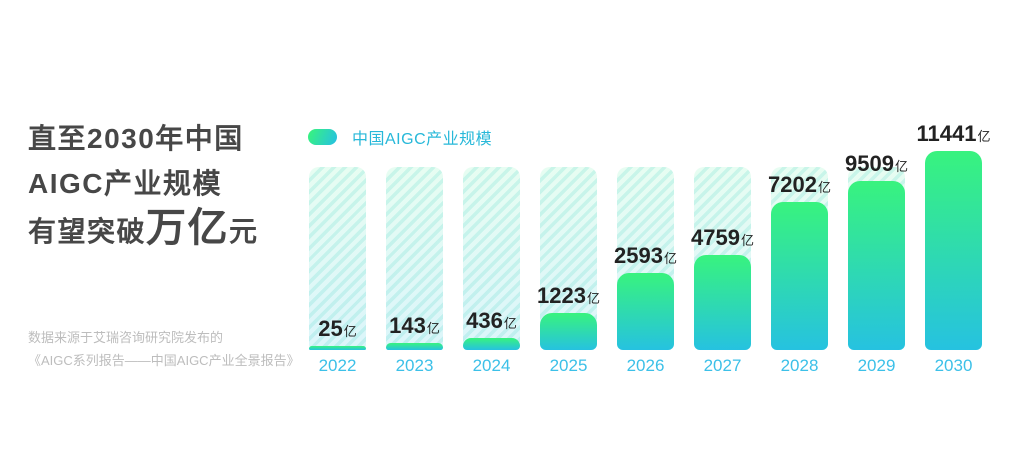 Image resolution: width=1010 pixels, height=450 pixels. What do you see at coordinates (645, 271) in the screenshot?
I see `bar-column-2026: 2593亿 2026` at bounding box center [645, 271].